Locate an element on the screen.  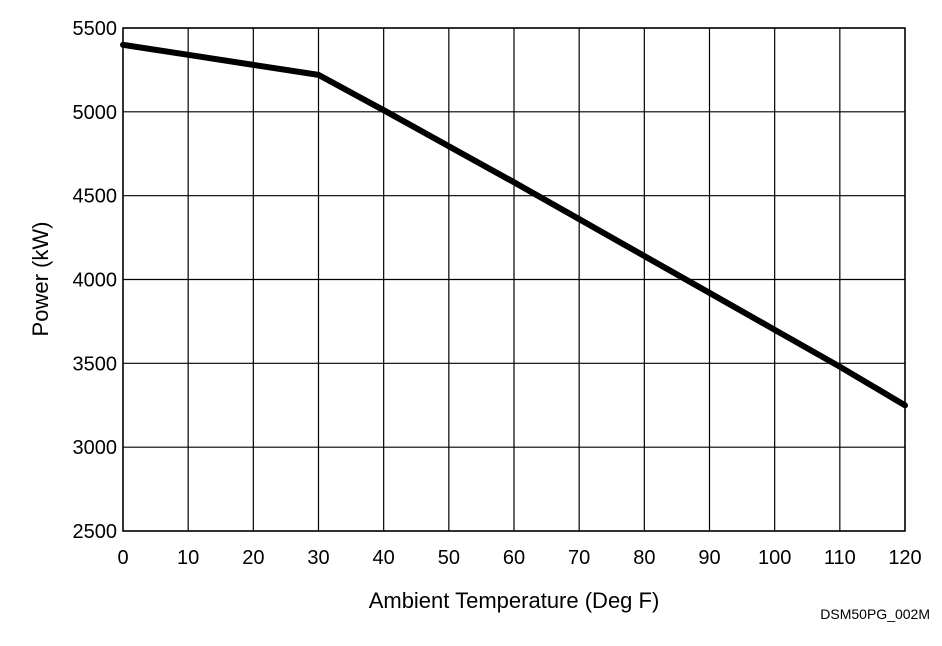
y-tick-labels: 2500 3000 3500 4000 4500 5000 5500 is located at coordinates (95, 280).